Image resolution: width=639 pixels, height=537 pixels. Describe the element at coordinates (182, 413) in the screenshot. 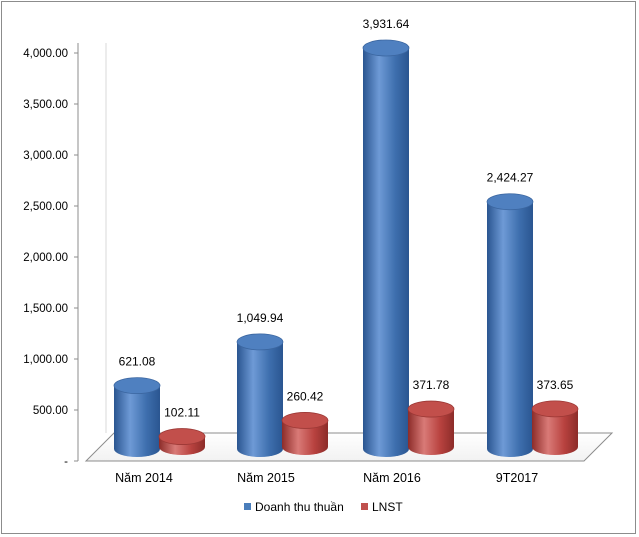

I see `data-label: 102.11` at that location.